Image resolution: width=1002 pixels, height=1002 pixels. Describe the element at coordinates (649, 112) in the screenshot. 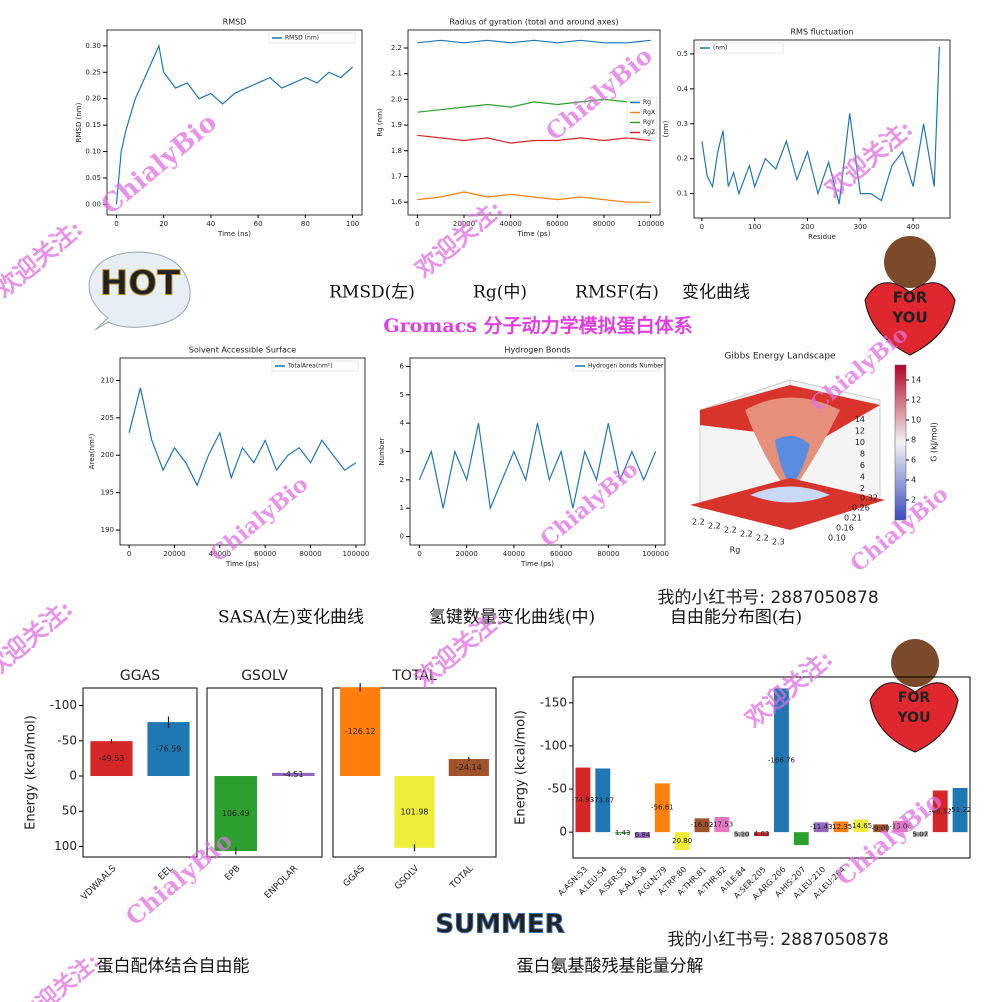

I see `legend-label: RgX` at that location.